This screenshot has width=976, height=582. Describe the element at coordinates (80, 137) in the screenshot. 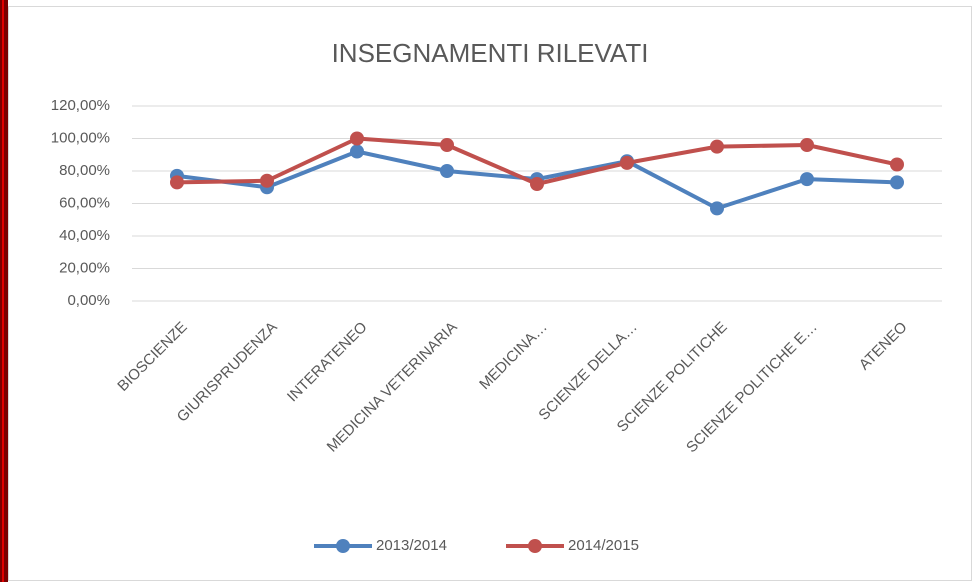

I see `y-tick-label: 100,00%` at that location.